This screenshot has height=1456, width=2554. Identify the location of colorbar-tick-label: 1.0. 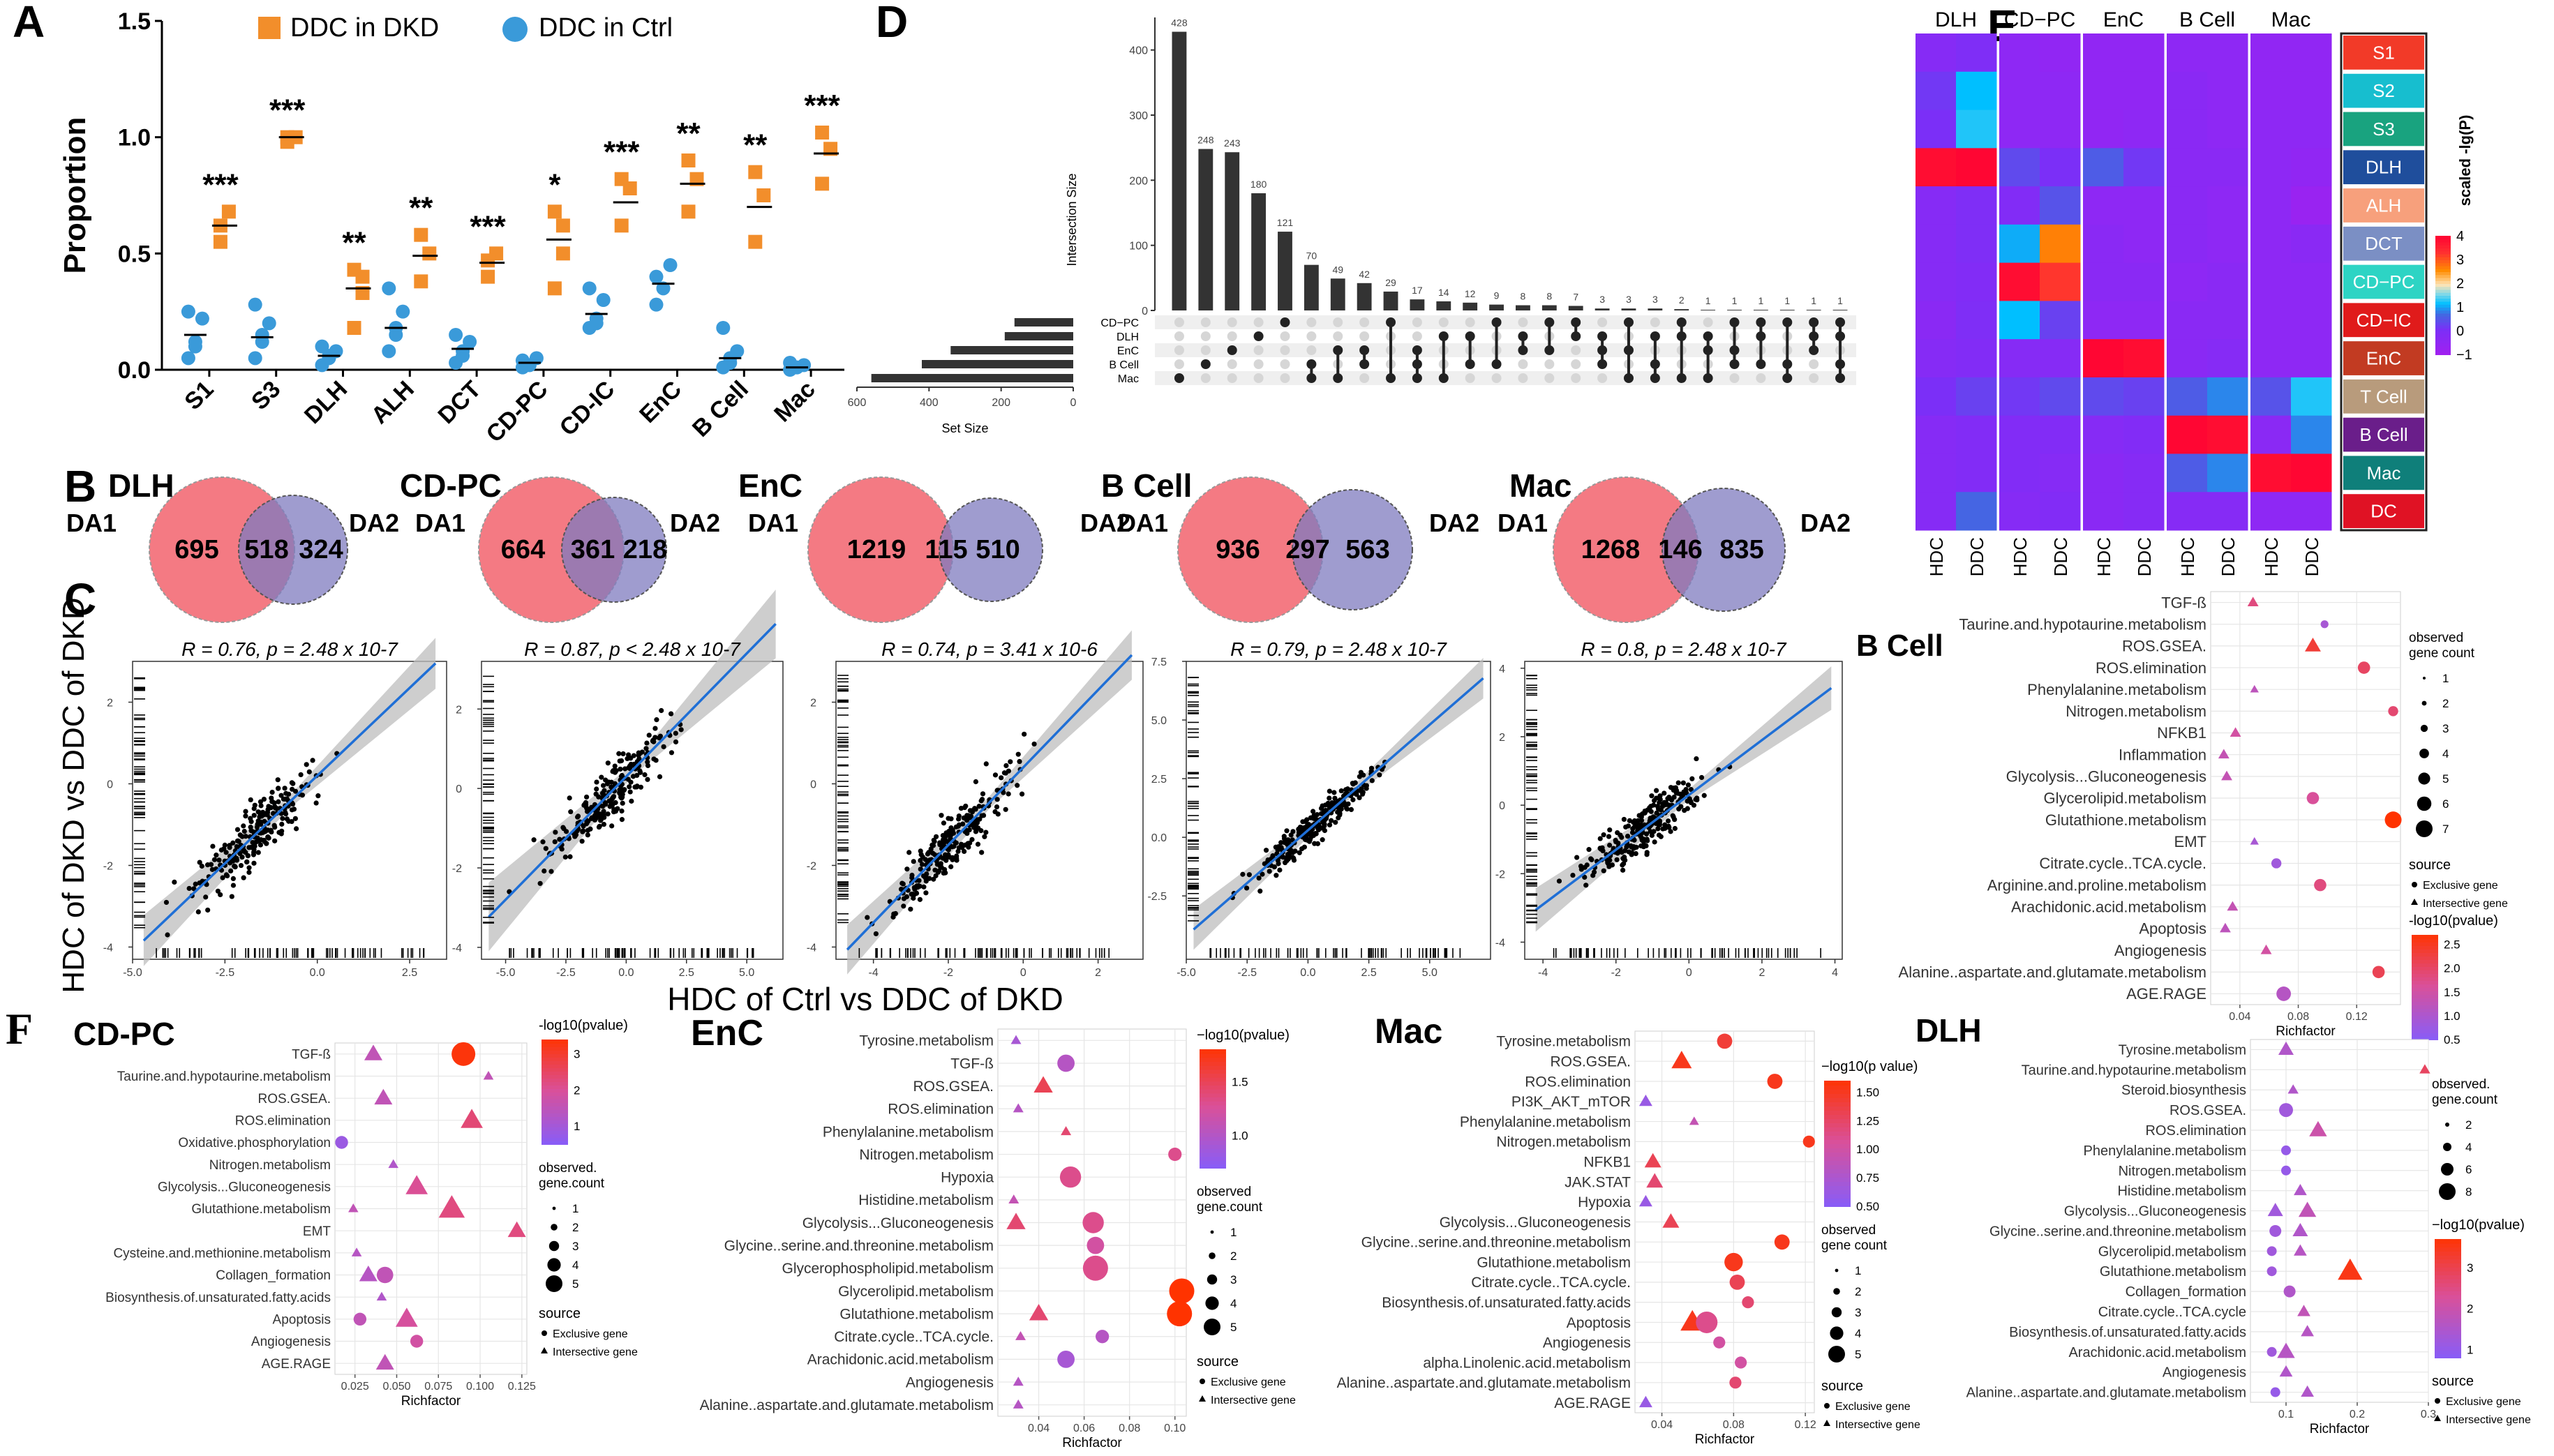
(1240, 1136).